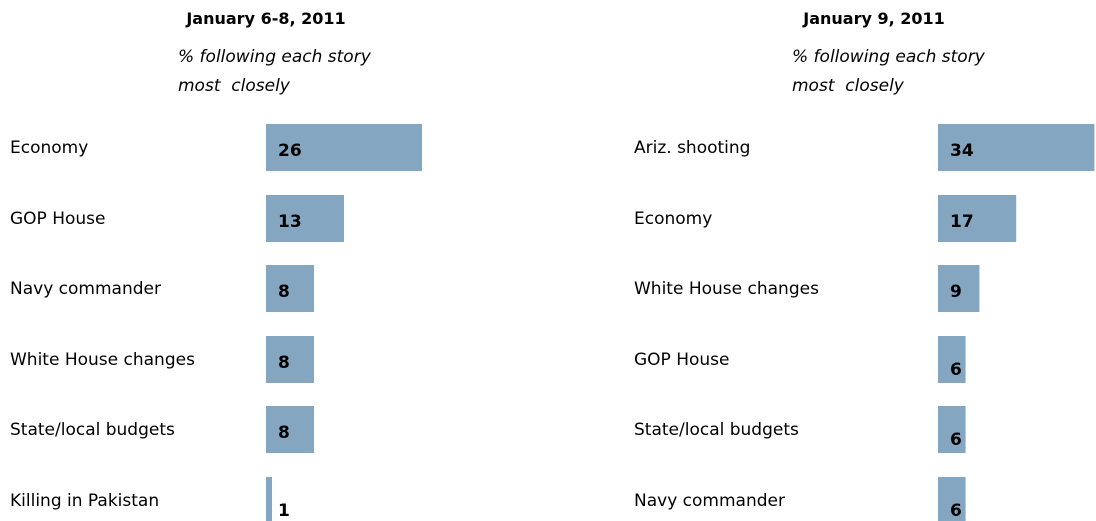 The height and width of the screenshot is (521, 1096). I want to click on value-label: 26, so click(290, 151).